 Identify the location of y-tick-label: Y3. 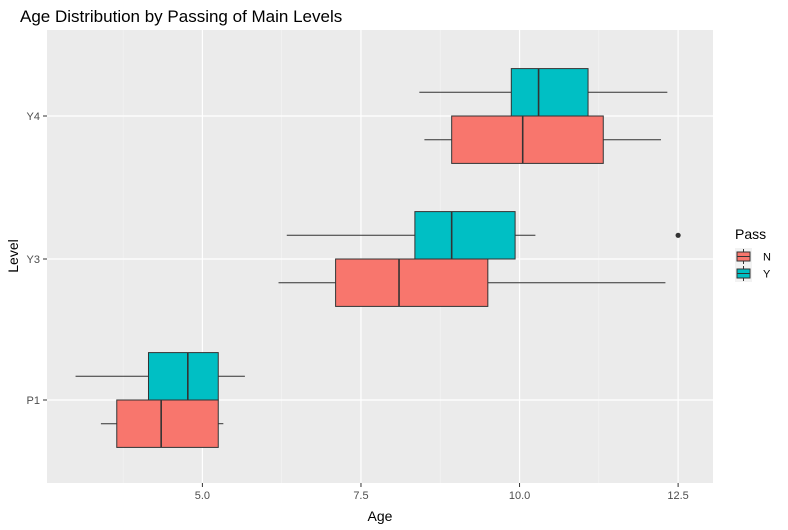
(33, 260).